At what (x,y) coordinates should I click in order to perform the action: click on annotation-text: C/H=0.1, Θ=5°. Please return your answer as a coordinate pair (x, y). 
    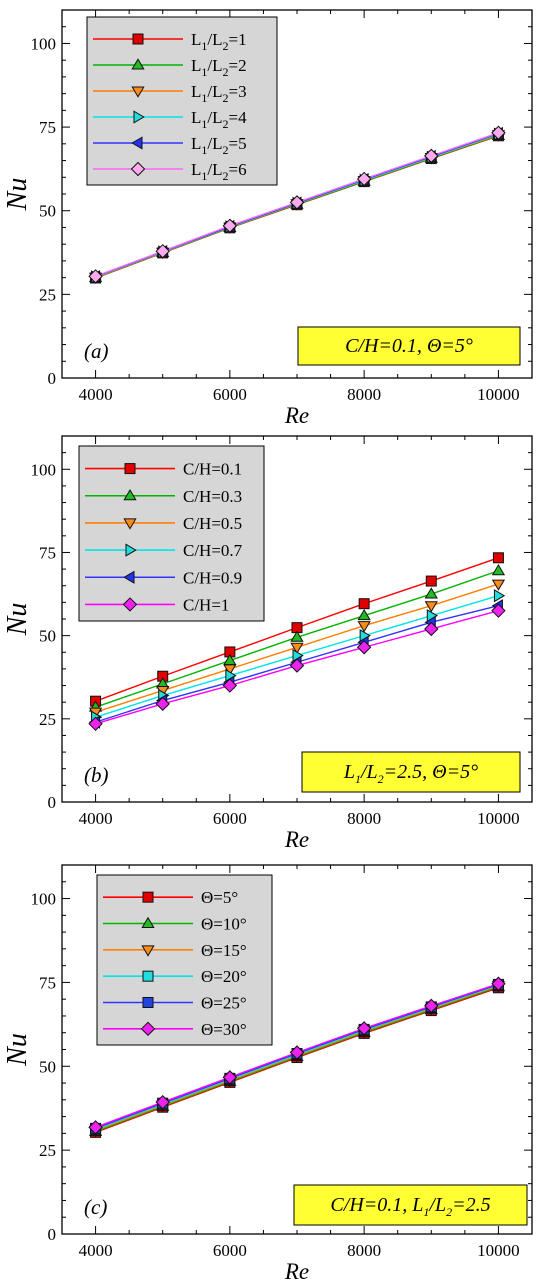
    Looking at the image, I should click on (409, 346).